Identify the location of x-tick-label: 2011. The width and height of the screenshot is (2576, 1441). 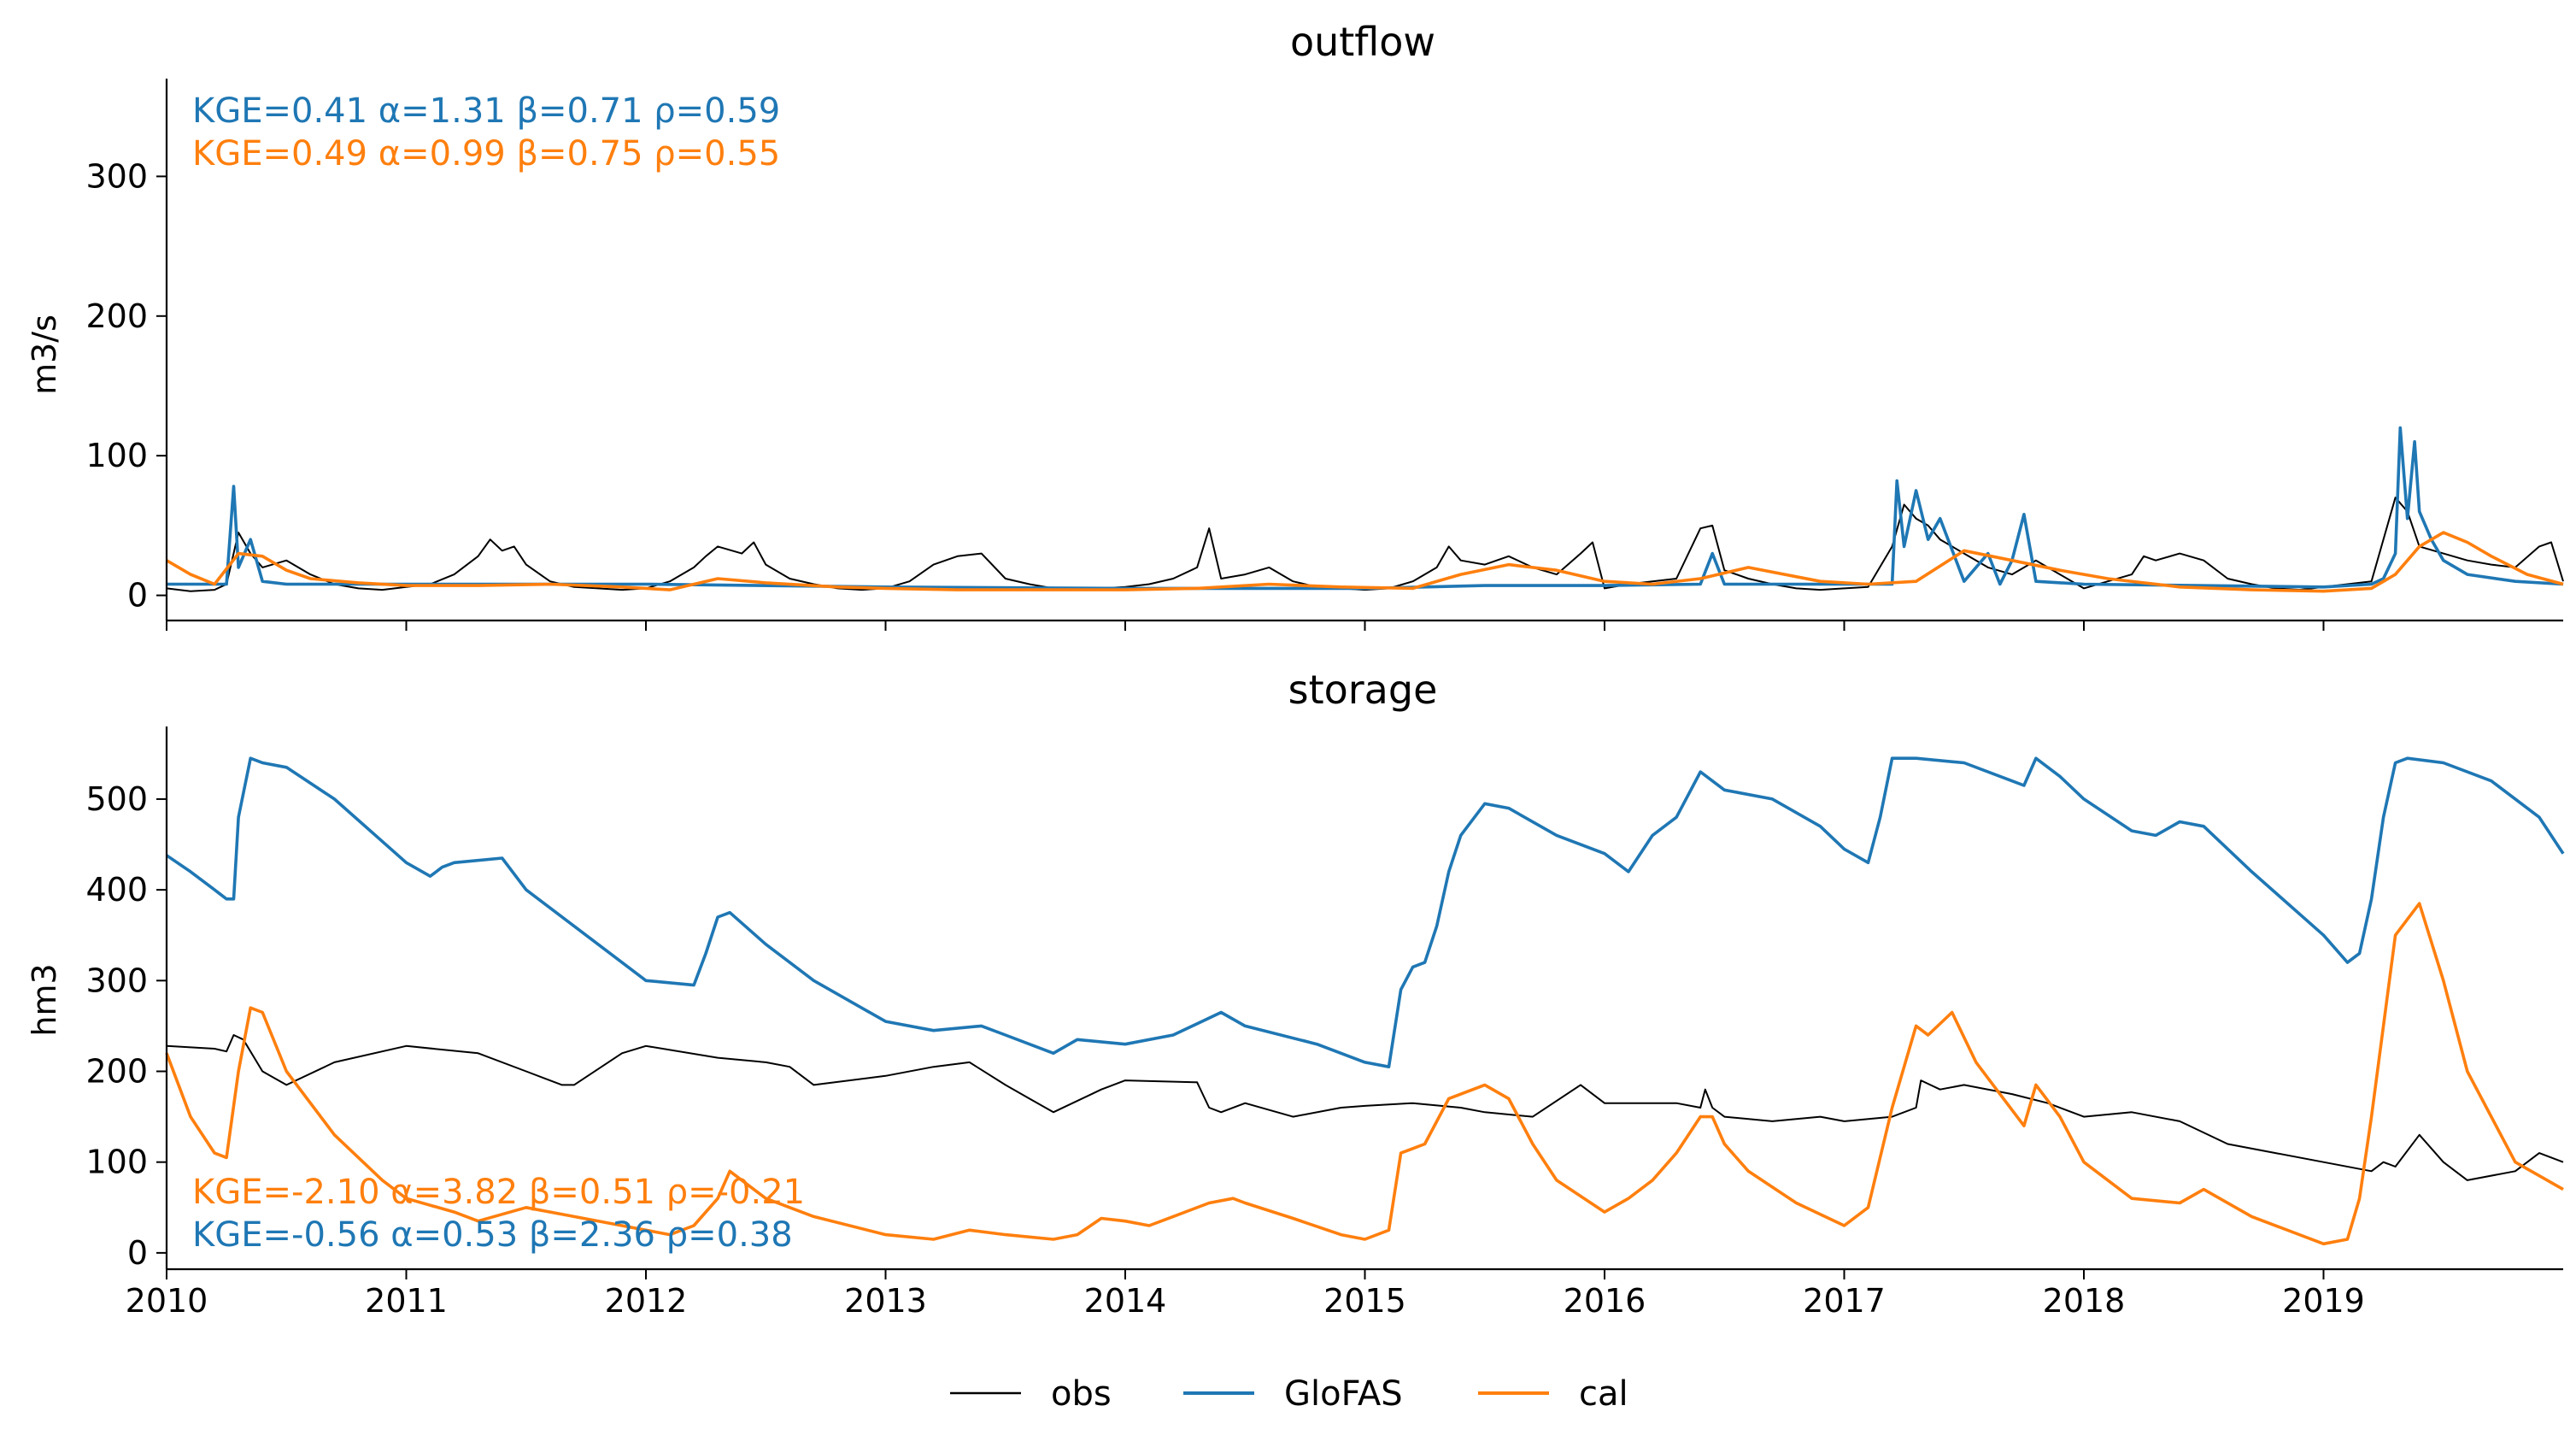
(406, 1301).